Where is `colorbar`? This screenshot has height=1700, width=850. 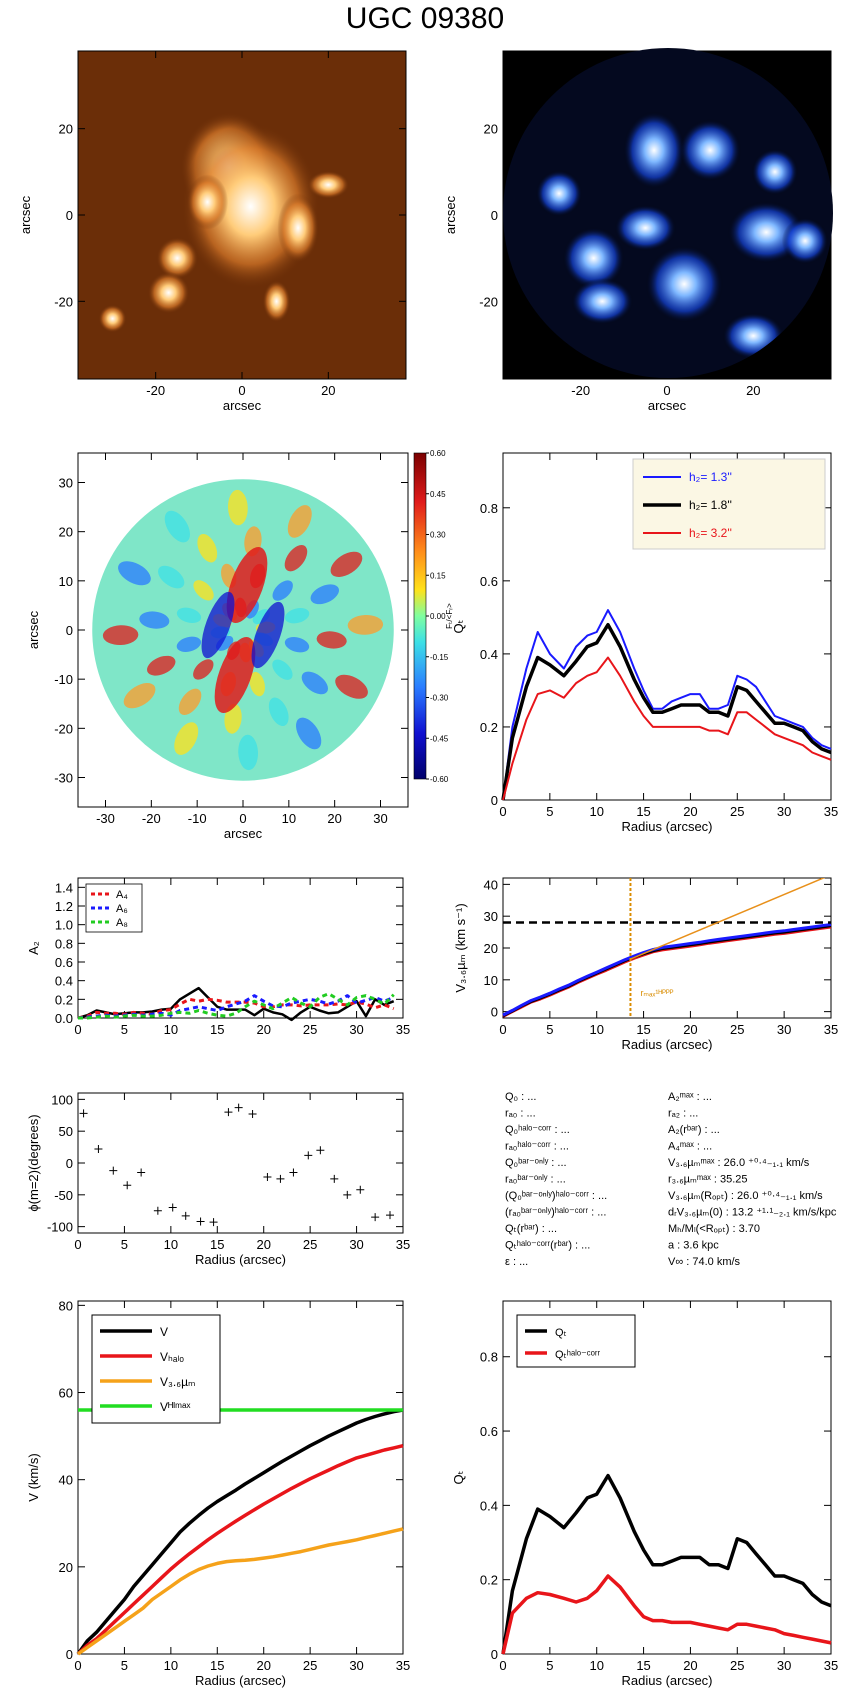 colorbar is located at coordinates (420, 616).